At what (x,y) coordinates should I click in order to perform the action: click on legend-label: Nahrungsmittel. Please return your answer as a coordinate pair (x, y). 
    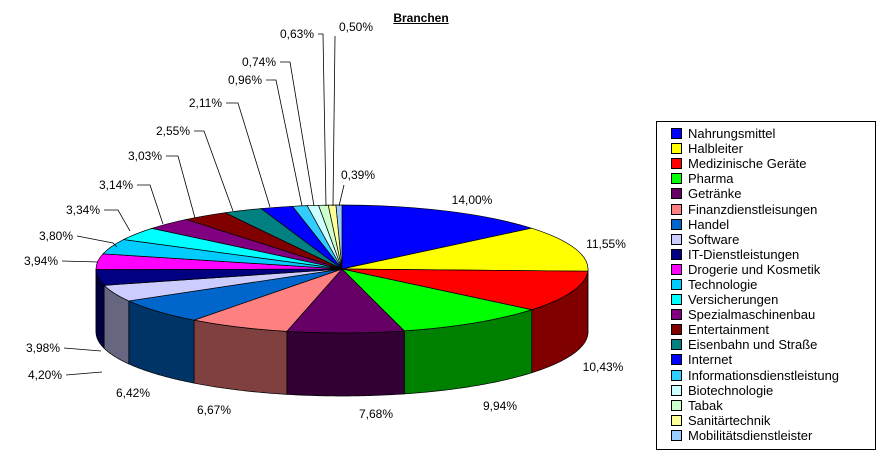
    Looking at the image, I should click on (732, 134).